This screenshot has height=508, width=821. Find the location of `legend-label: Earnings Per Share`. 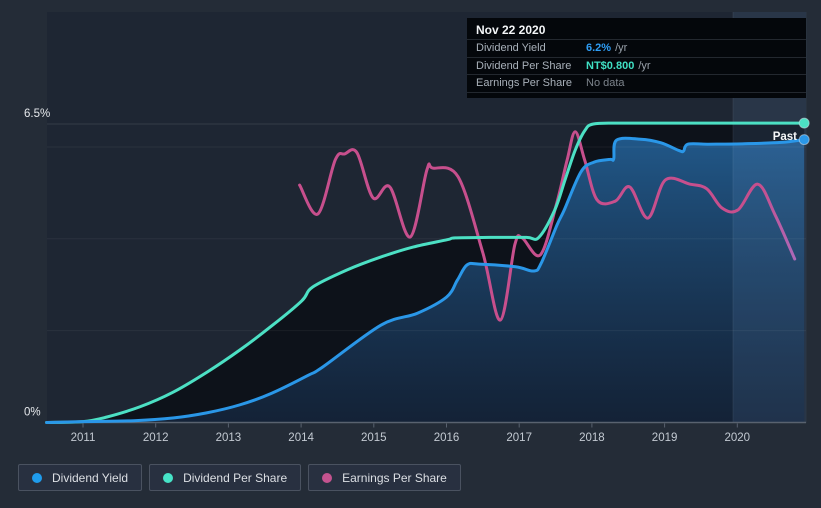

legend-label: Earnings Per Share is located at coordinates (394, 477).